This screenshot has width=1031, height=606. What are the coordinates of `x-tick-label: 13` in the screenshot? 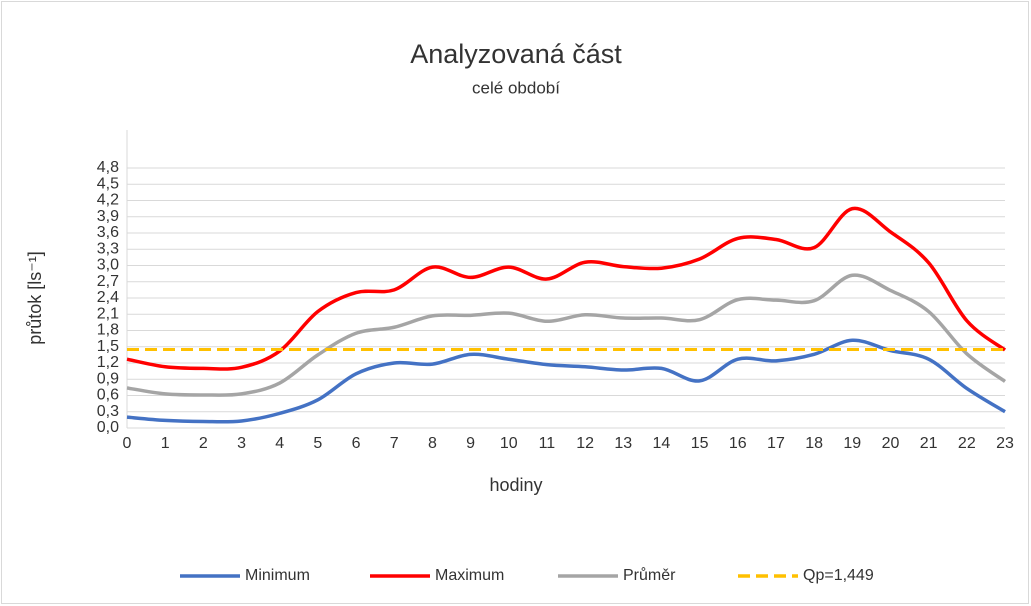 It's located at (623, 443).